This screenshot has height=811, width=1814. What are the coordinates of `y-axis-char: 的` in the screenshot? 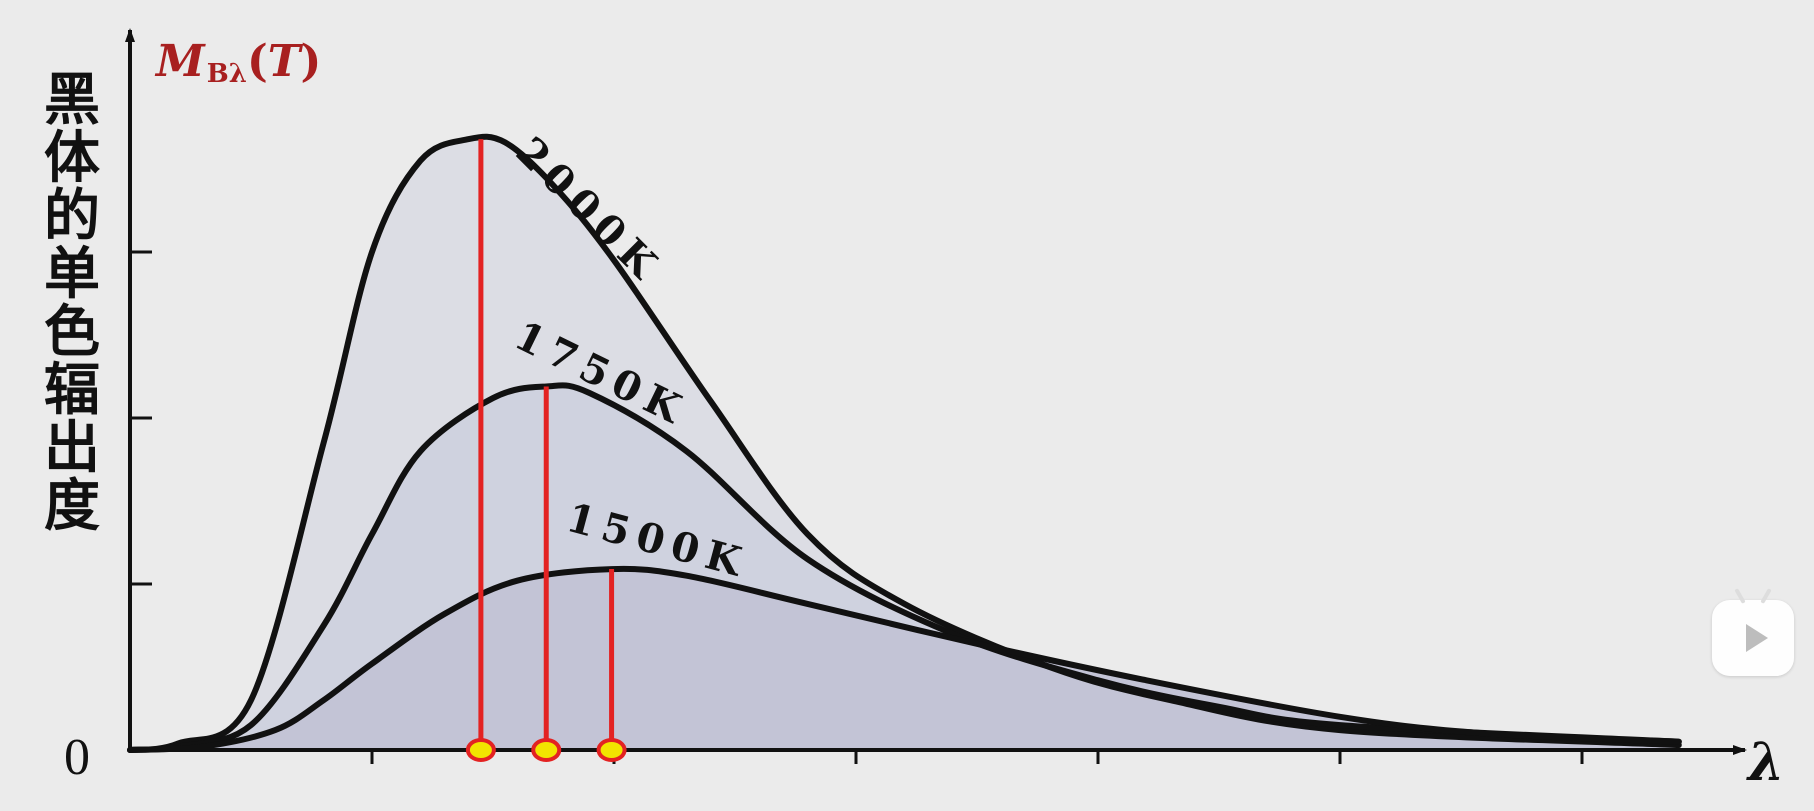 It's located at (72, 216).